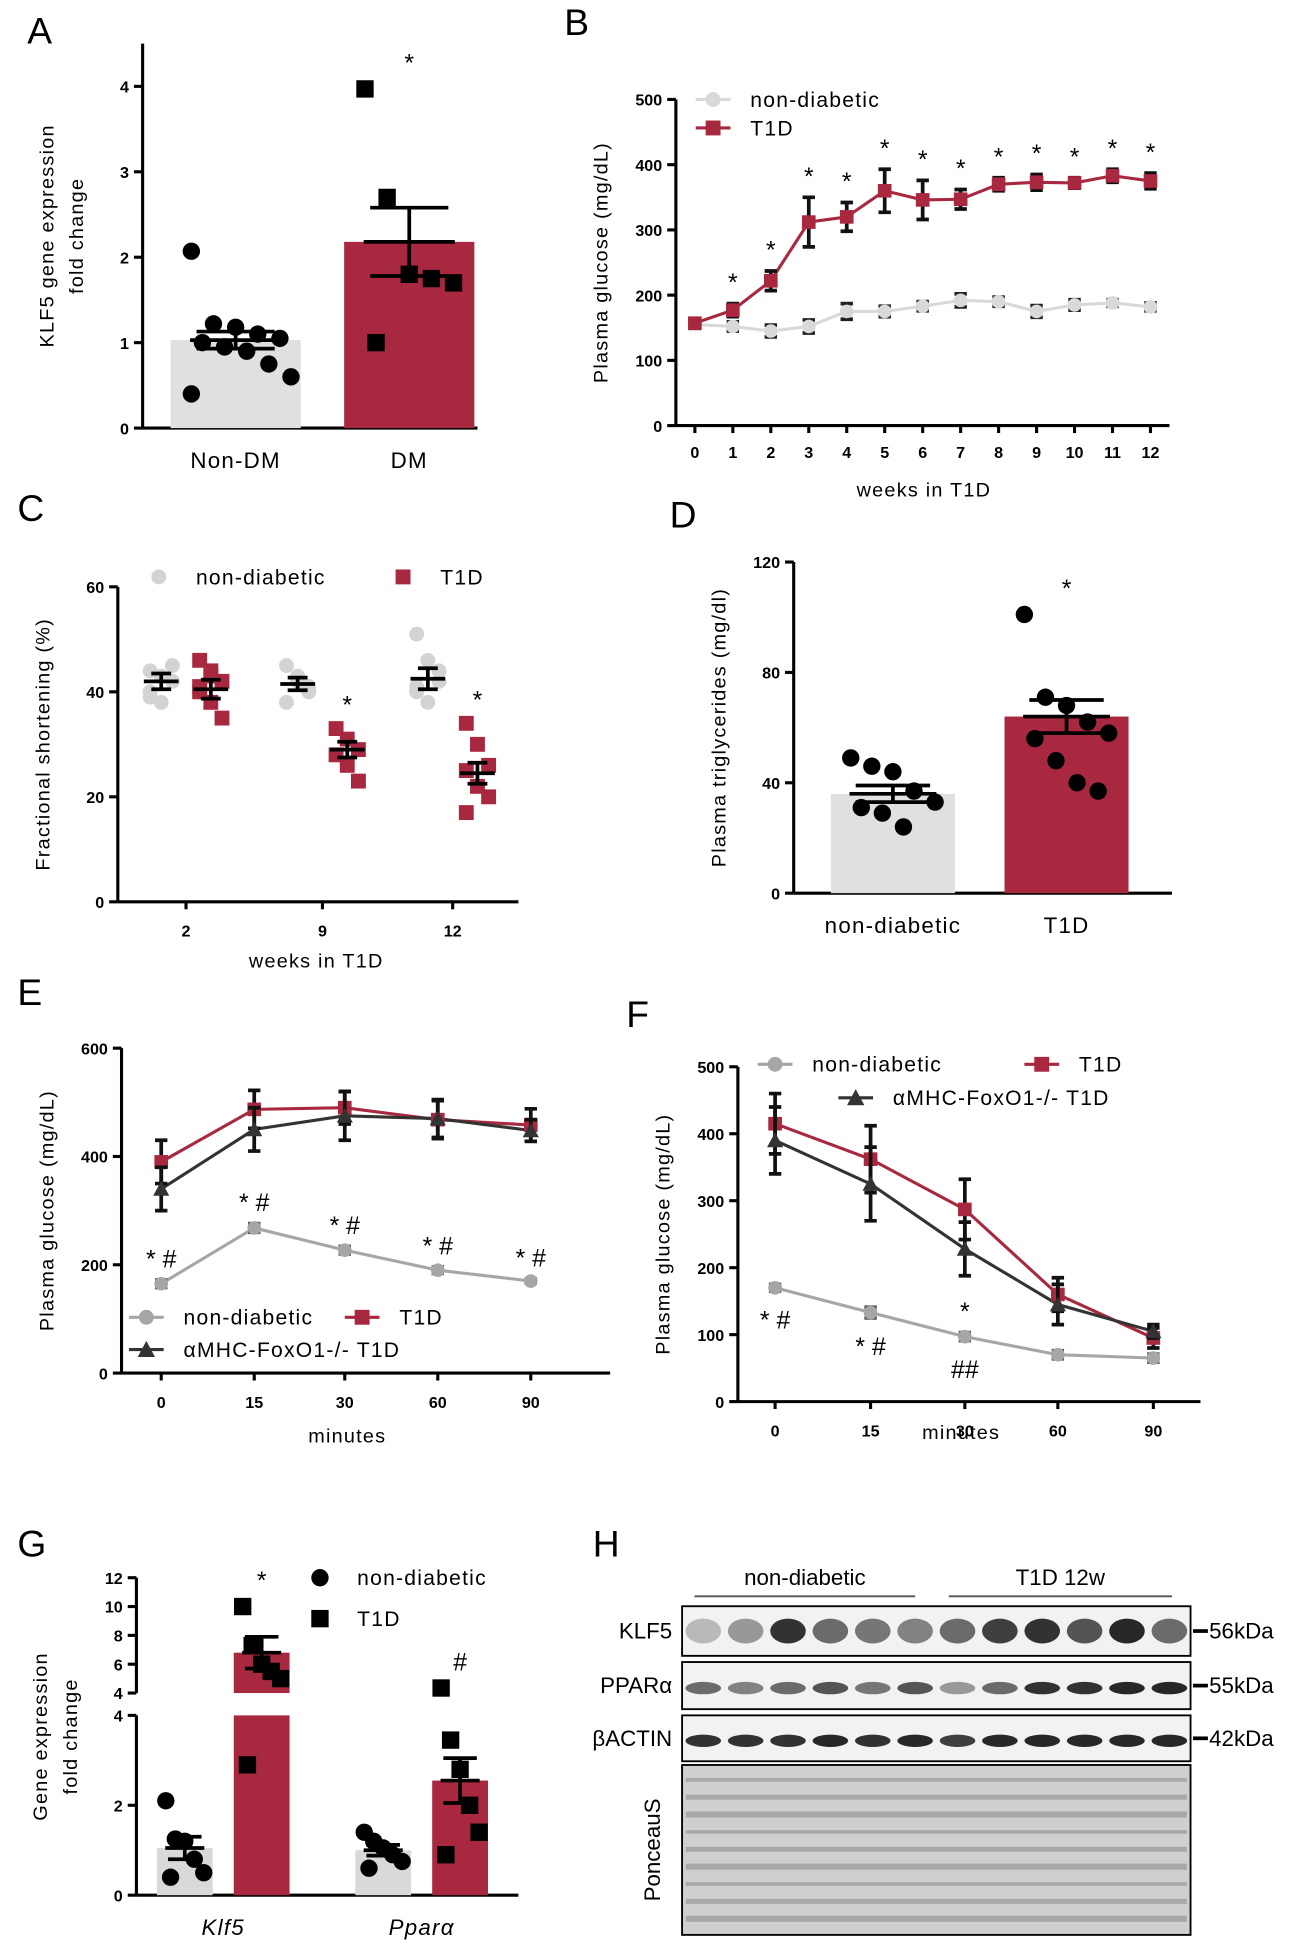 The image size is (1291, 1950). I want to click on x-tick-label: 0, so click(694, 453).